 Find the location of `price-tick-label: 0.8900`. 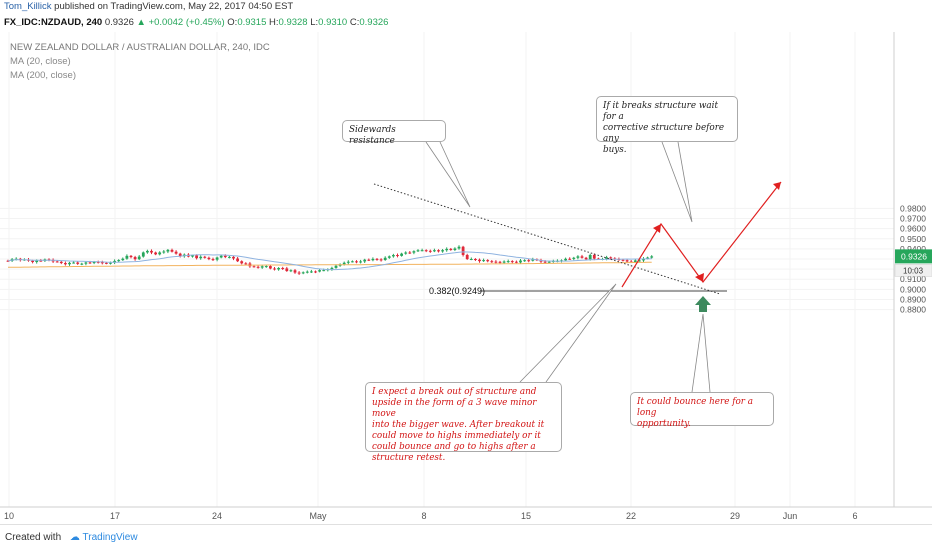

price-tick-label: 0.8900 is located at coordinates (913, 299).